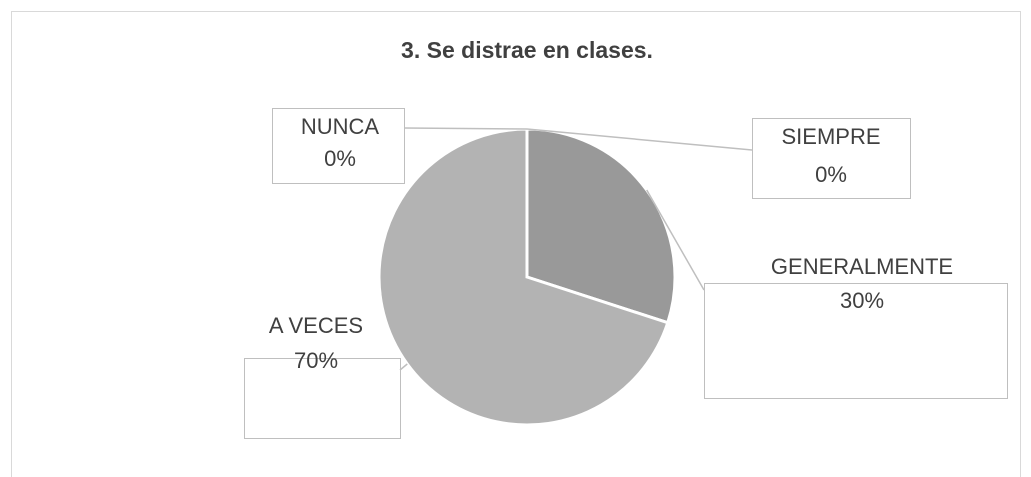  Describe the element at coordinates (830, 136) in the screenshot. I see `slice-category: SIEMPRE` at that location.